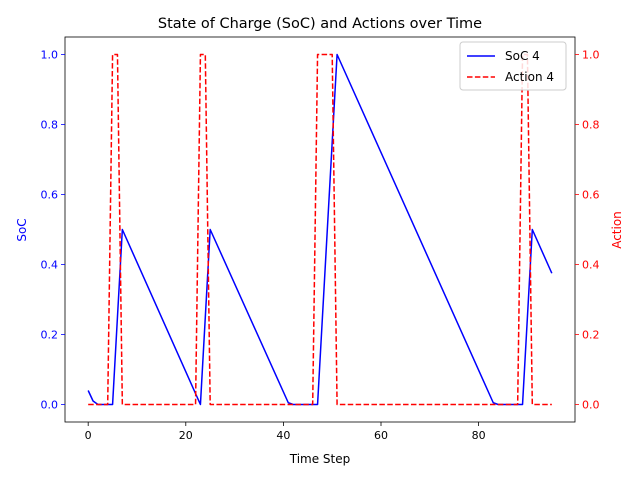 This screenshot has width=640, height=480. Describe the element at coordinates (617, 230) in the screenshot. I see `y-axis-right-label: Action` at that location.